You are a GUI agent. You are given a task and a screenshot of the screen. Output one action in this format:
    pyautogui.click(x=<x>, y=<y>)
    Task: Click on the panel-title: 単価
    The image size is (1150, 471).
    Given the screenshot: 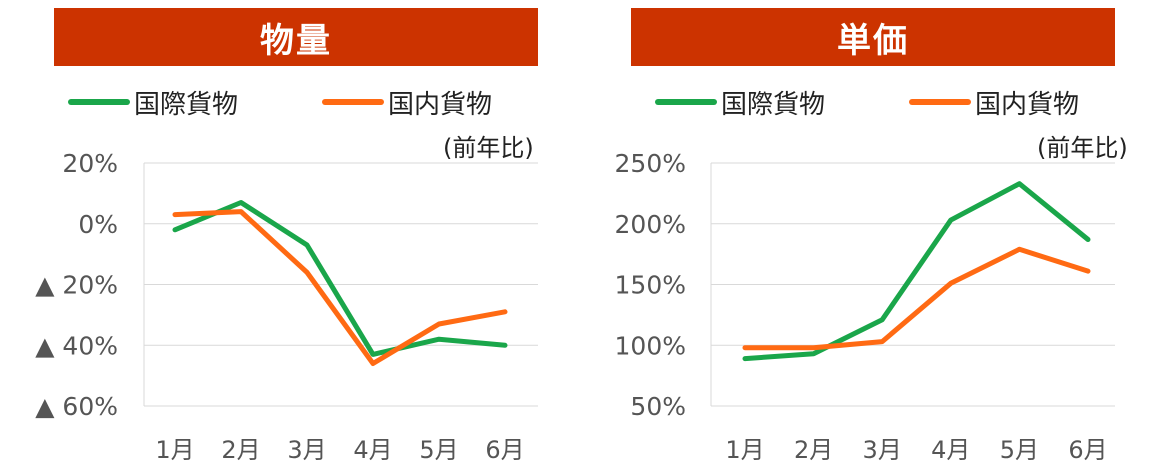 What is the action you would take?
    pyautogui.click(x=873, y=40)
    